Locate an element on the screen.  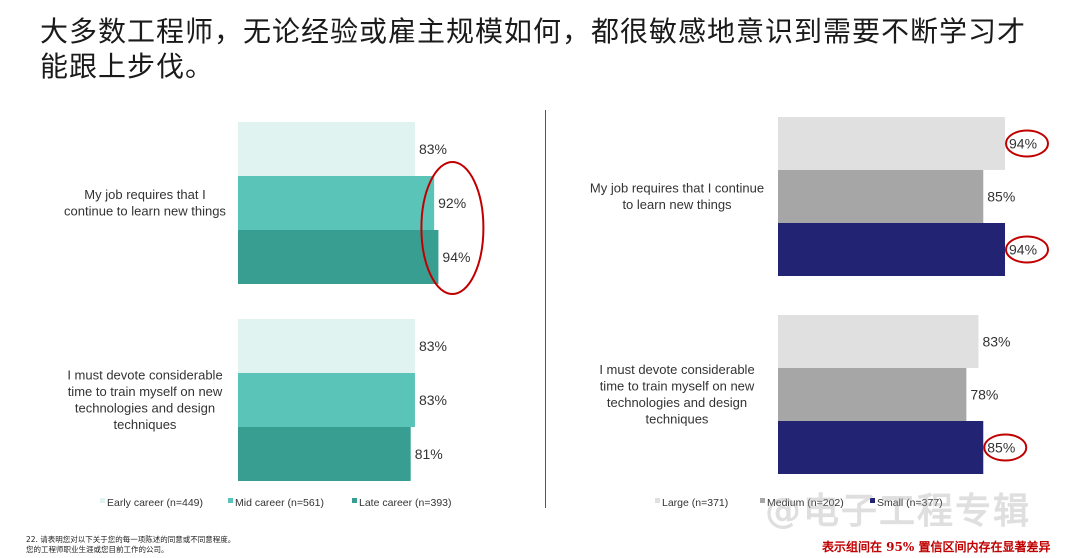
page-title: 大多数工程师，无论经验或雇主规模如何，都很敏感地意识到需要不断学习才能跟上步伐。 is located at coordinates (533, 49).